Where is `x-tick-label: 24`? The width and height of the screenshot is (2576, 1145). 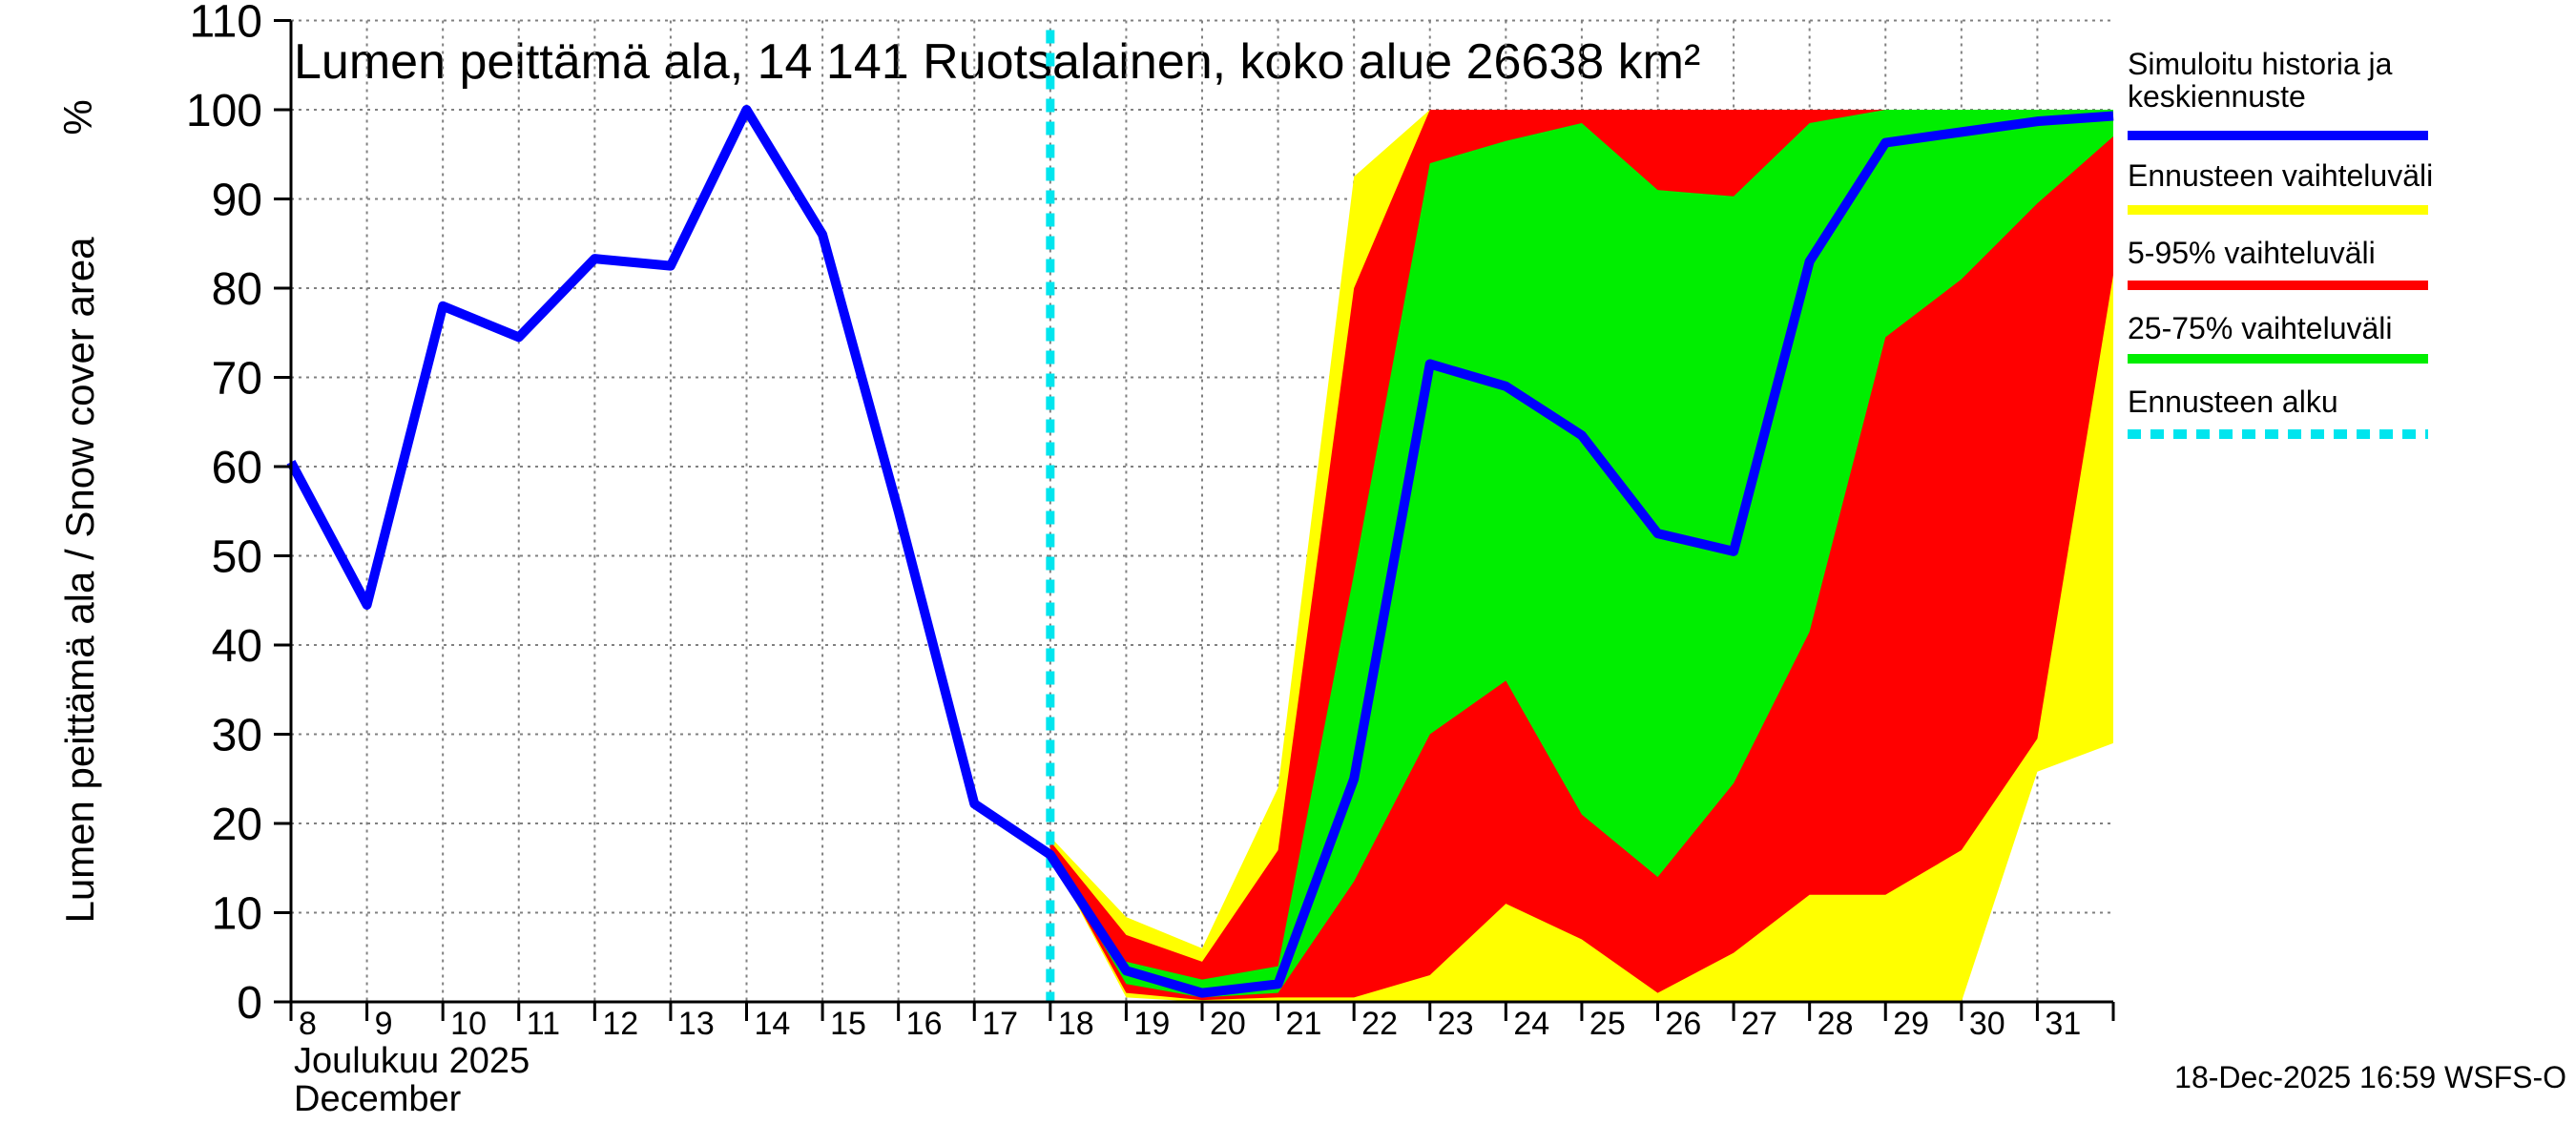 x-tick-label: 24 is located at coordinates (1531, 1024).